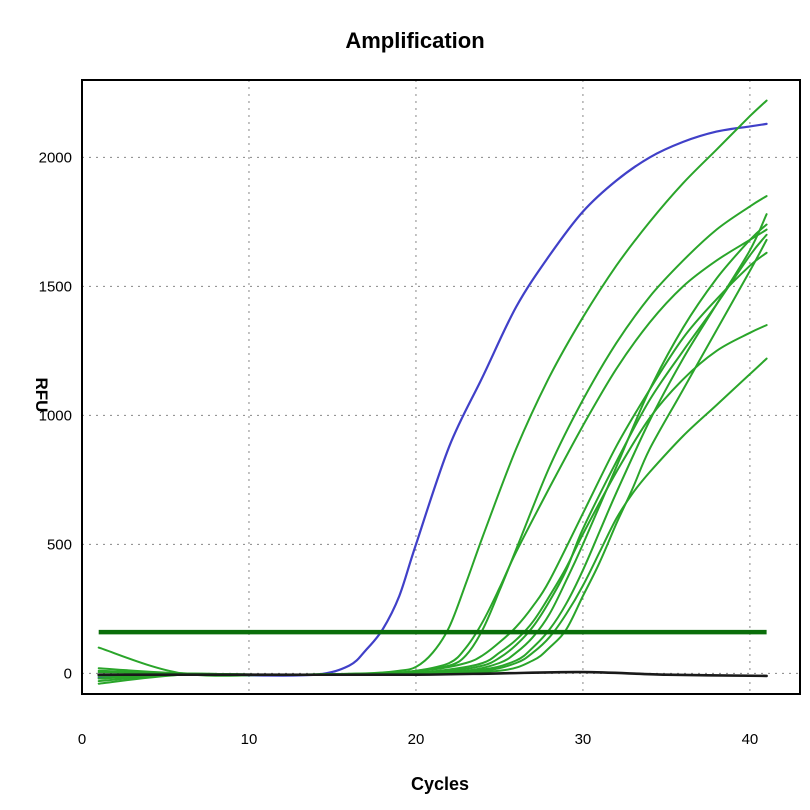 This screenshot has height=810, width=810. What do you see at coordinates (59, 544) in the screenshot?
I see `y-tick-label: 500` at bounding box center [59, 544].